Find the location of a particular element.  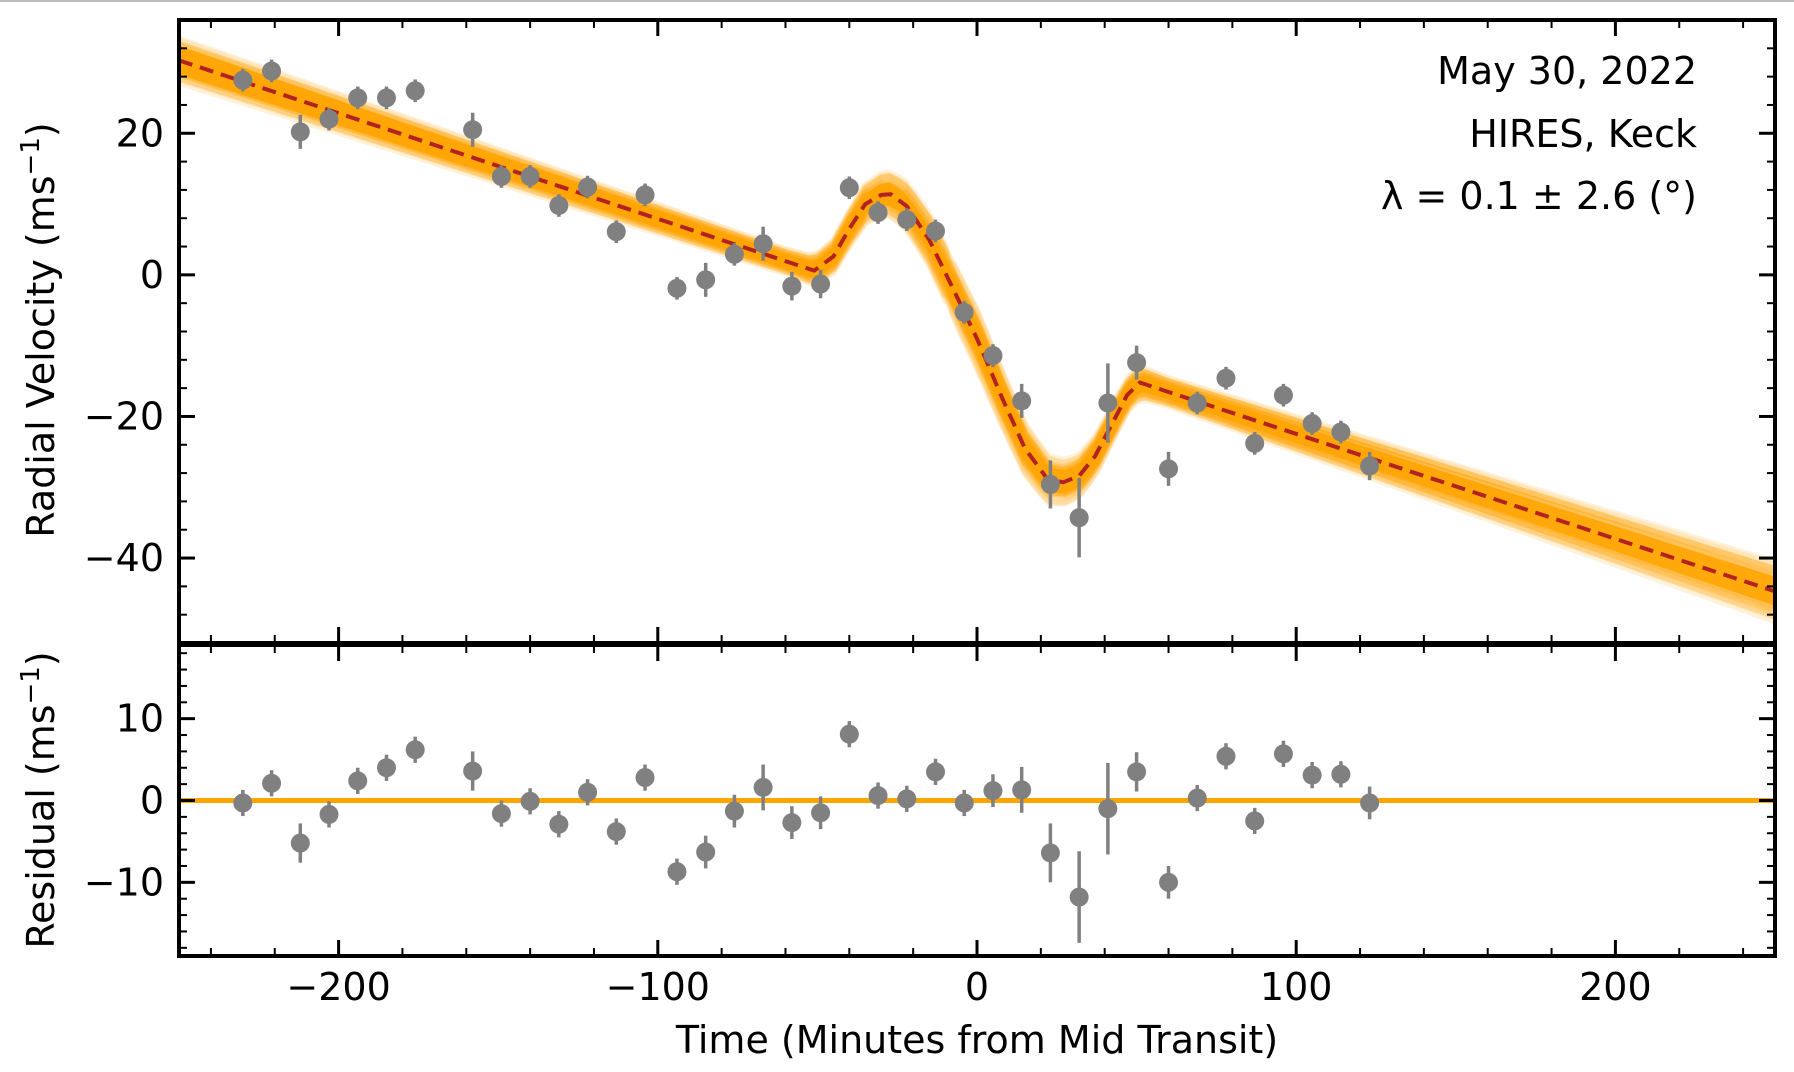

rv-y-tick-label: 0 is located at coordinates (152, 275).